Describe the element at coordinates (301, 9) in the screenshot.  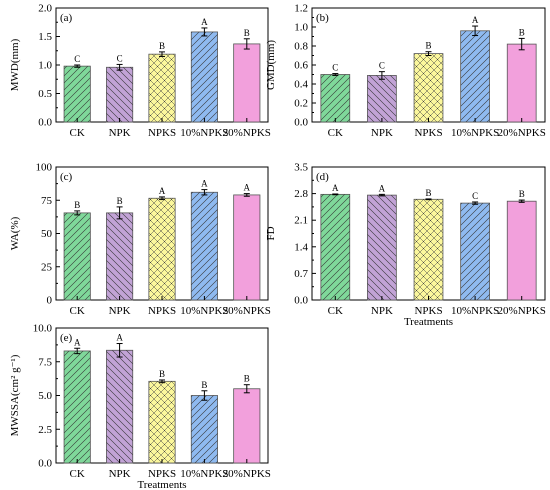
I see `y-tick-label: 1.2` at that location.